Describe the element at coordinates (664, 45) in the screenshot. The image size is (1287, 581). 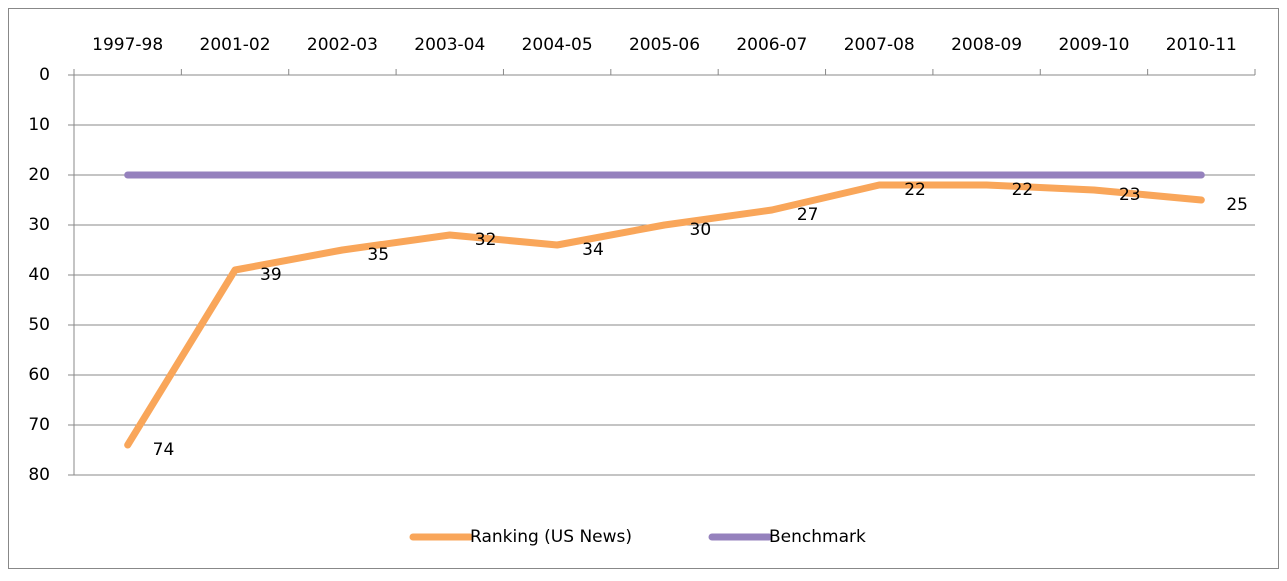
I see `x-tick-label: 2005-06` at that location.